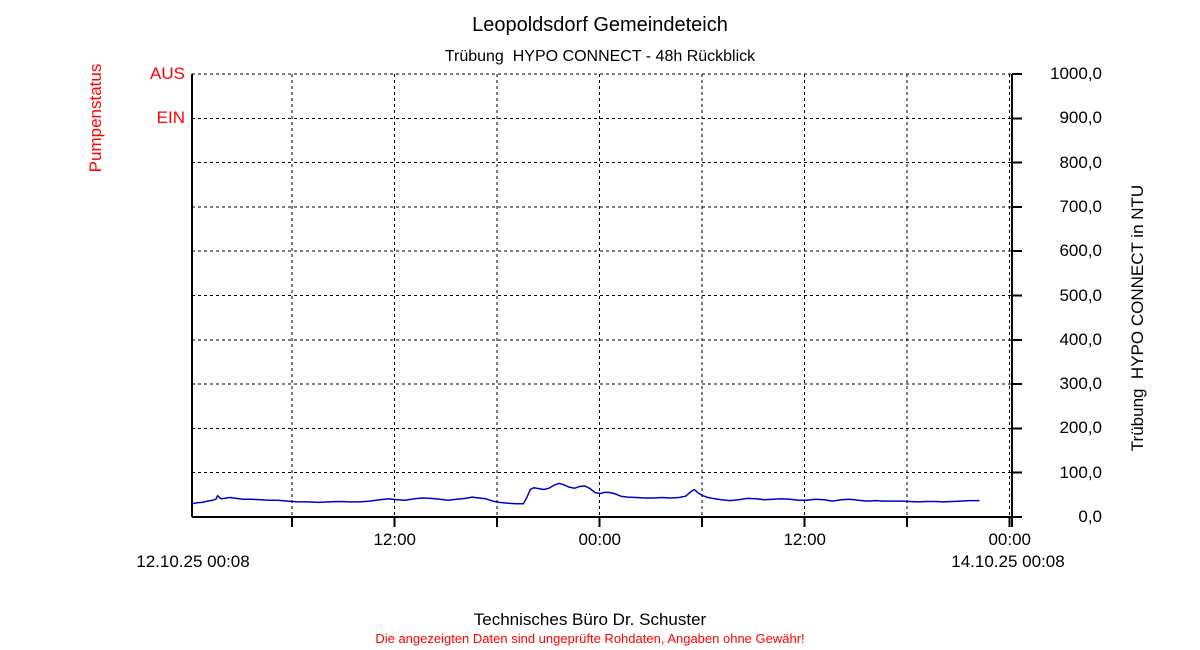  I want to click on y-axis-label: Trübung HYPO CONNECT in NTU, so click(1137, 318).